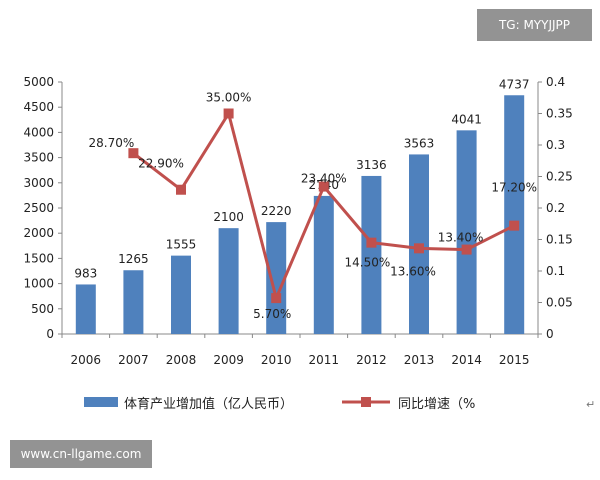 This screenshot has width=600, height=480. I want to click on y-right-tick-label: 0.35, so click(559, 114).